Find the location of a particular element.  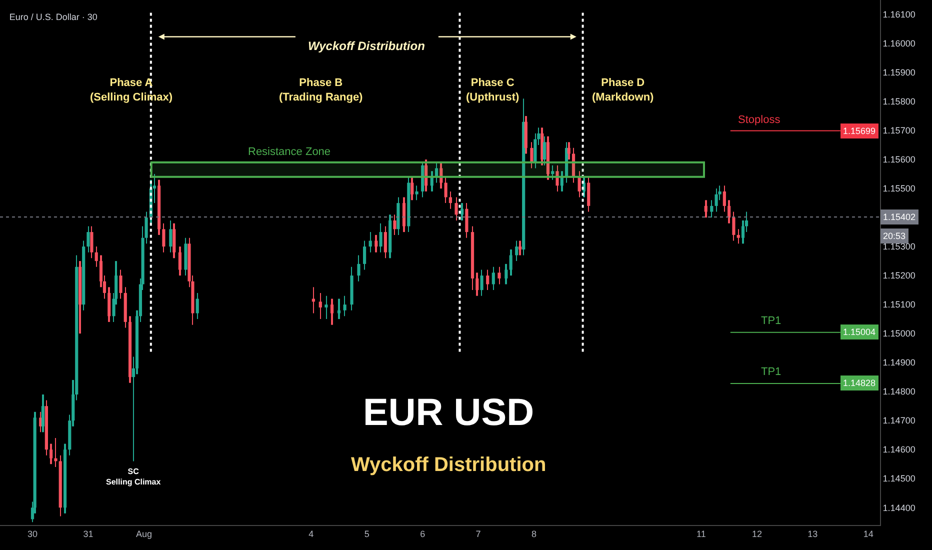

y-tick-label: 1.14400 is located at coordinates (899, 507).